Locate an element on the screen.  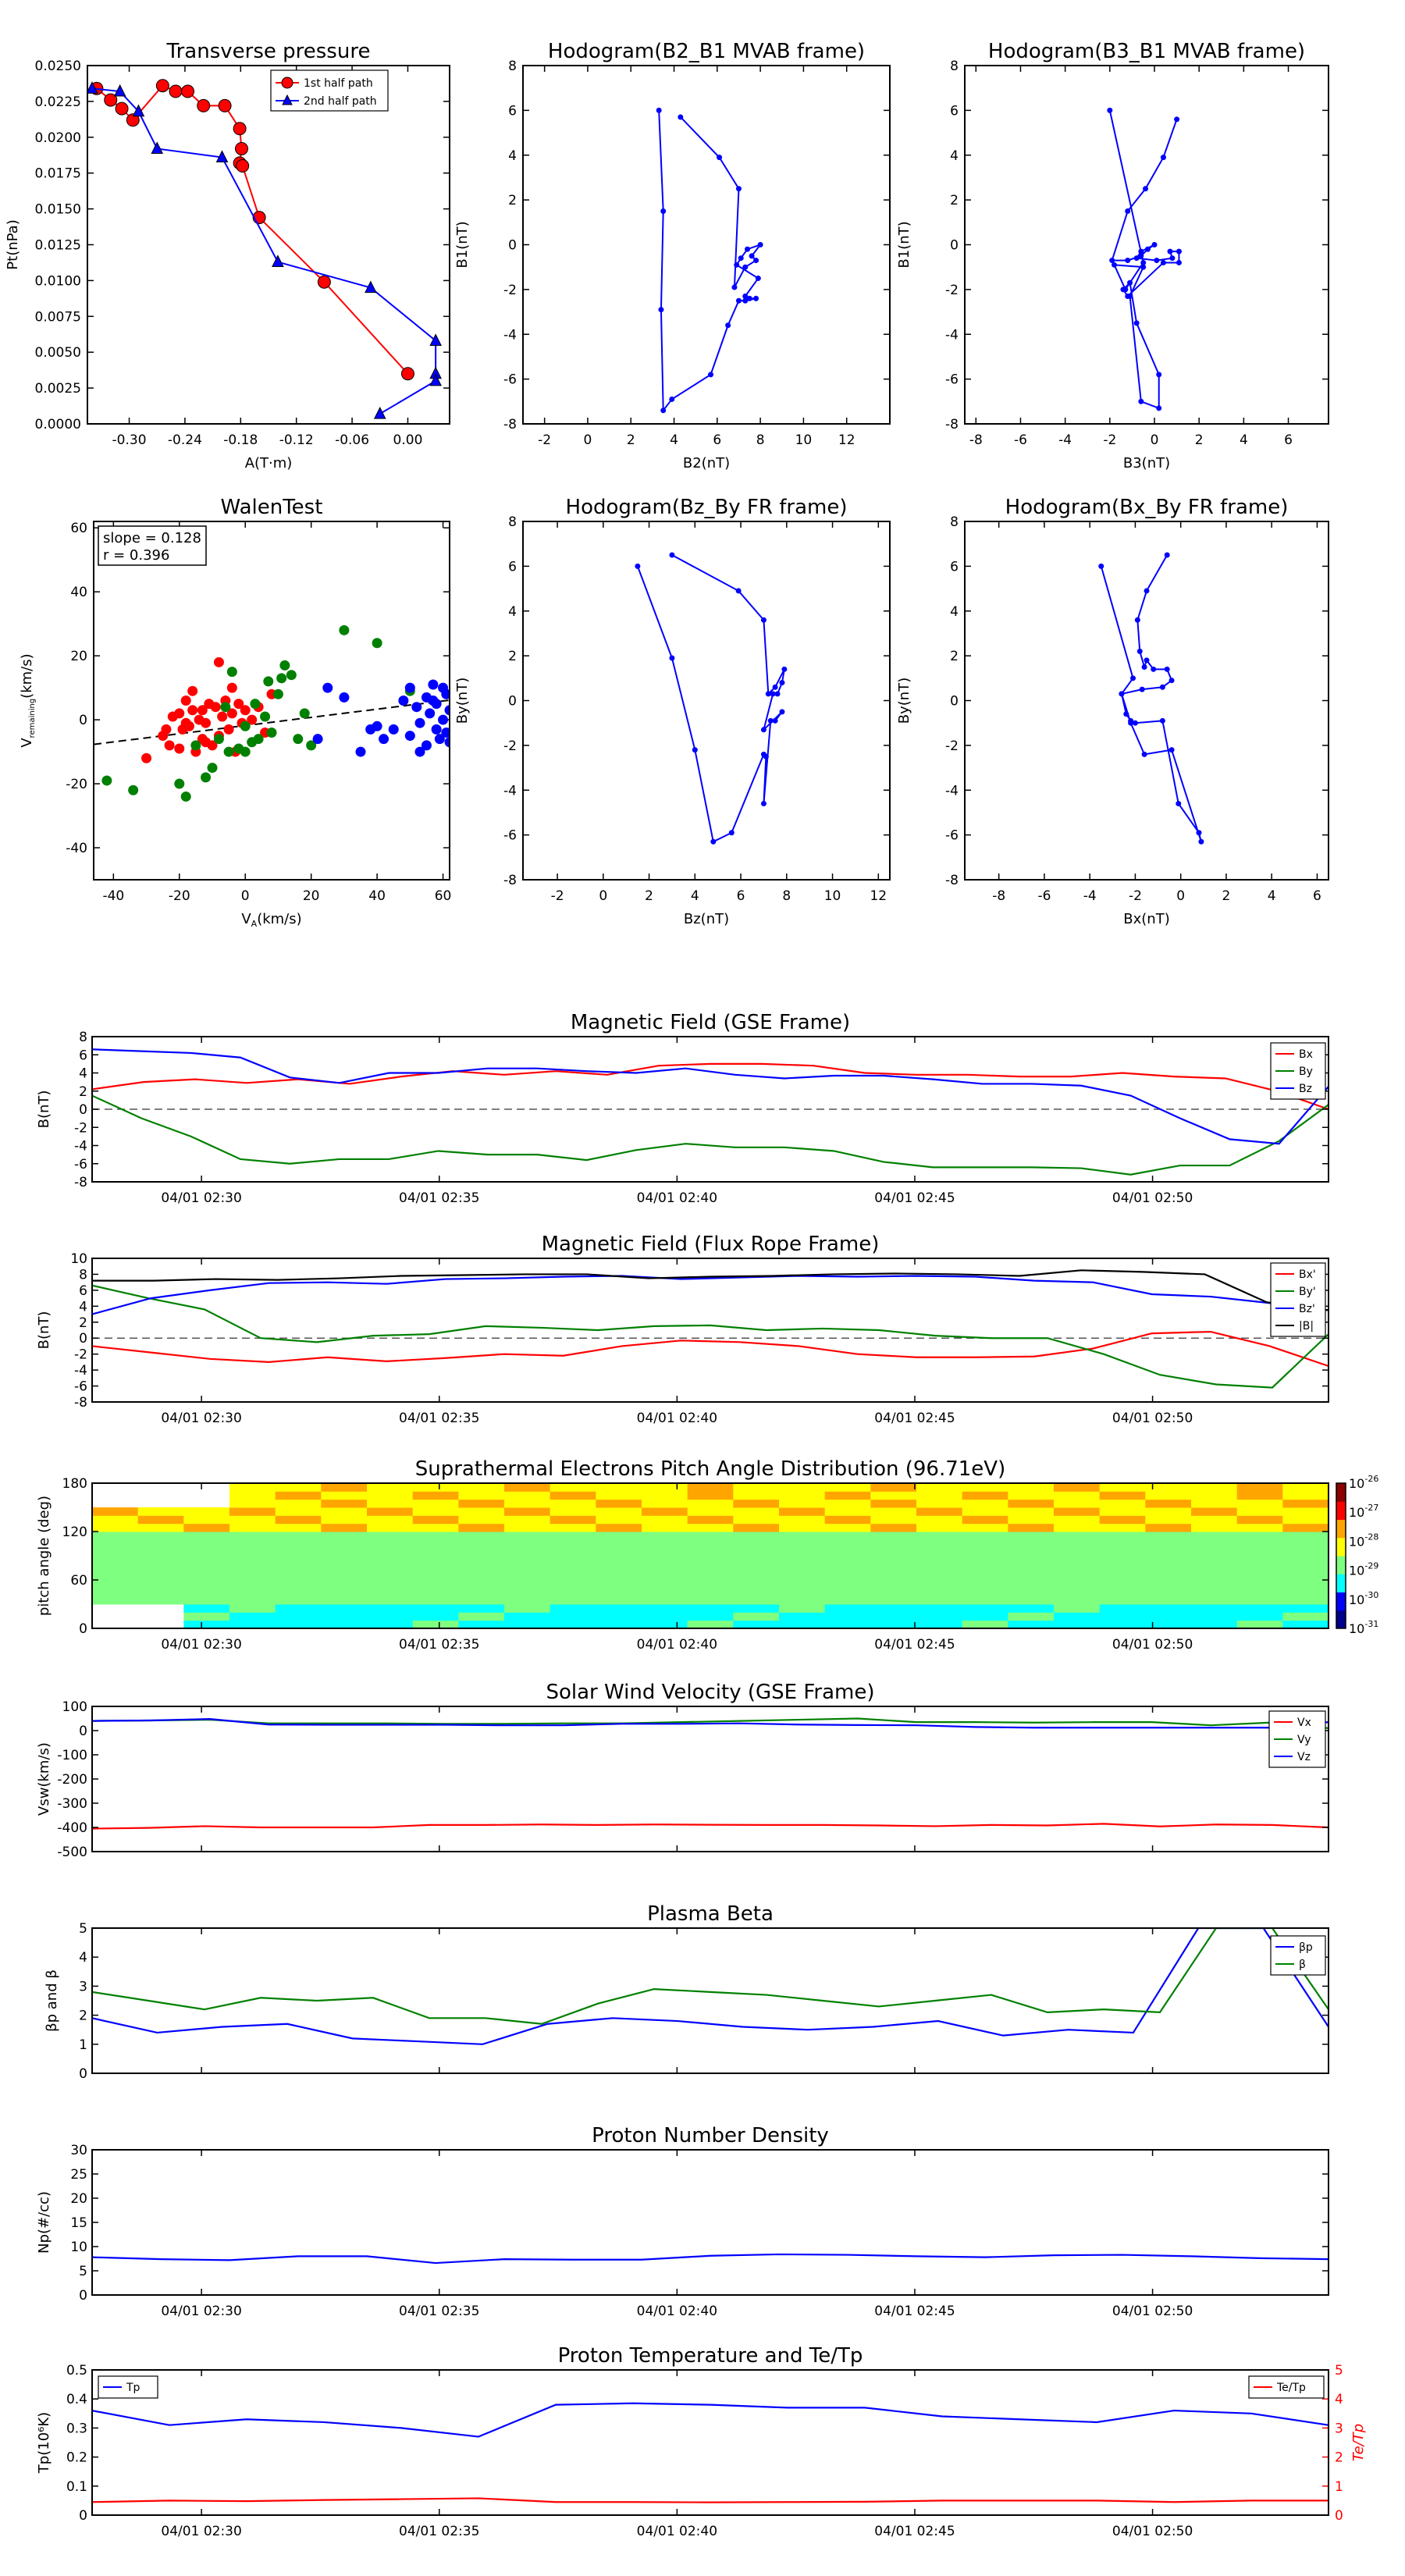
y-axis-label-rest: (km/s) is located at coordinates (27, 675).